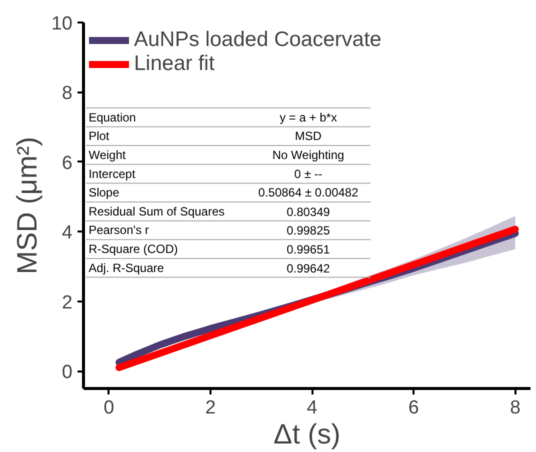 This screenshot has height=452, width=536. I want to click on annotation: R-Square (COD), so click(133, 249).